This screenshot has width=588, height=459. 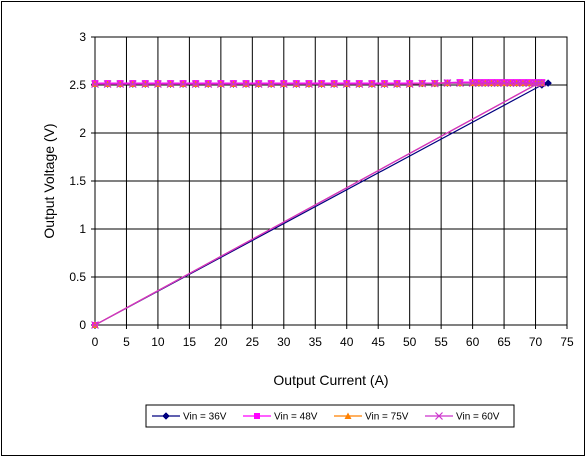 I want to click on x-tick-label: 65, so click(x=504, y=342).